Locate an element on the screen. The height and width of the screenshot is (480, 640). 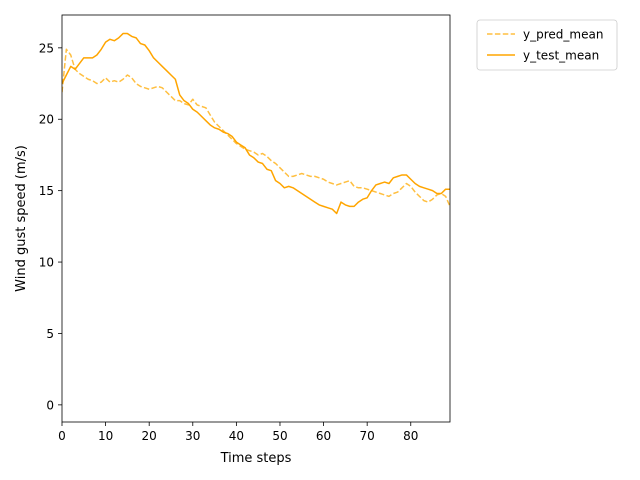
legend-label: y_pred_mean is located at coordinates (563, 35).